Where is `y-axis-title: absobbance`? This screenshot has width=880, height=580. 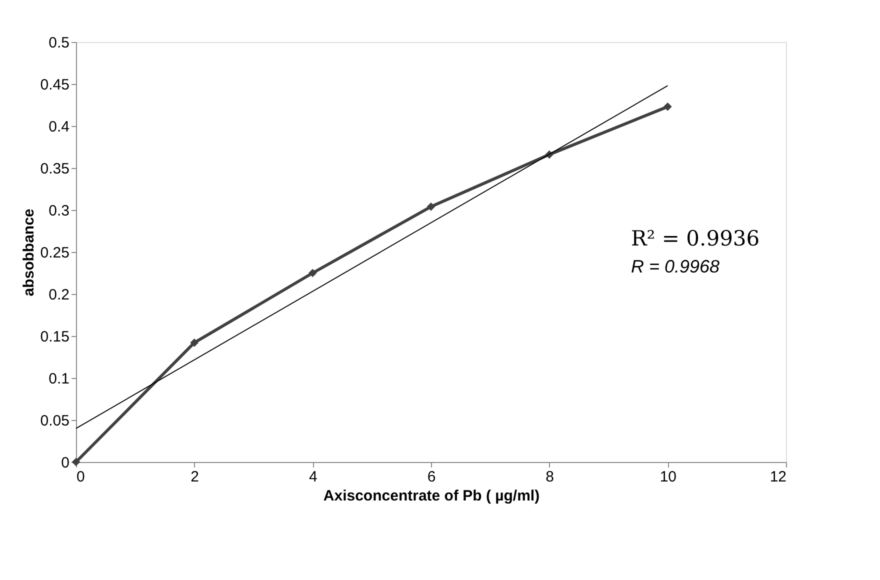
y-axis-title: absobbance is located at coordinates (29, 252).